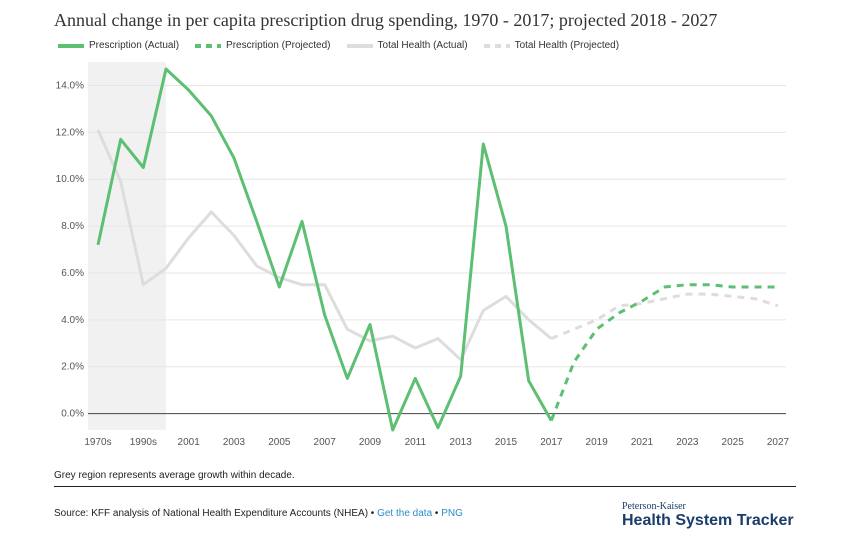  I want to click on y-tick-label: 6.0%, so click(72, 273).